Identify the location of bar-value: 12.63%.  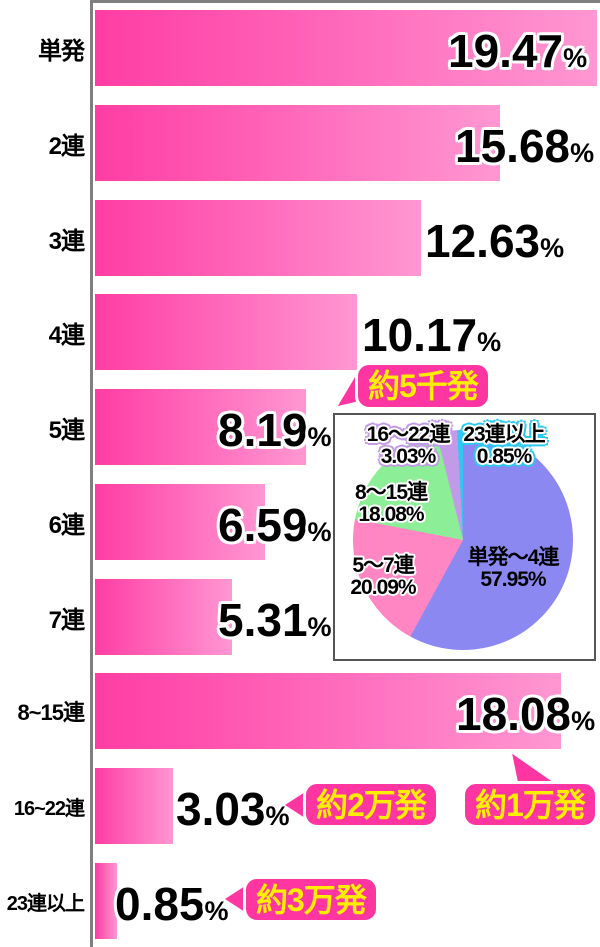
(495, 241).